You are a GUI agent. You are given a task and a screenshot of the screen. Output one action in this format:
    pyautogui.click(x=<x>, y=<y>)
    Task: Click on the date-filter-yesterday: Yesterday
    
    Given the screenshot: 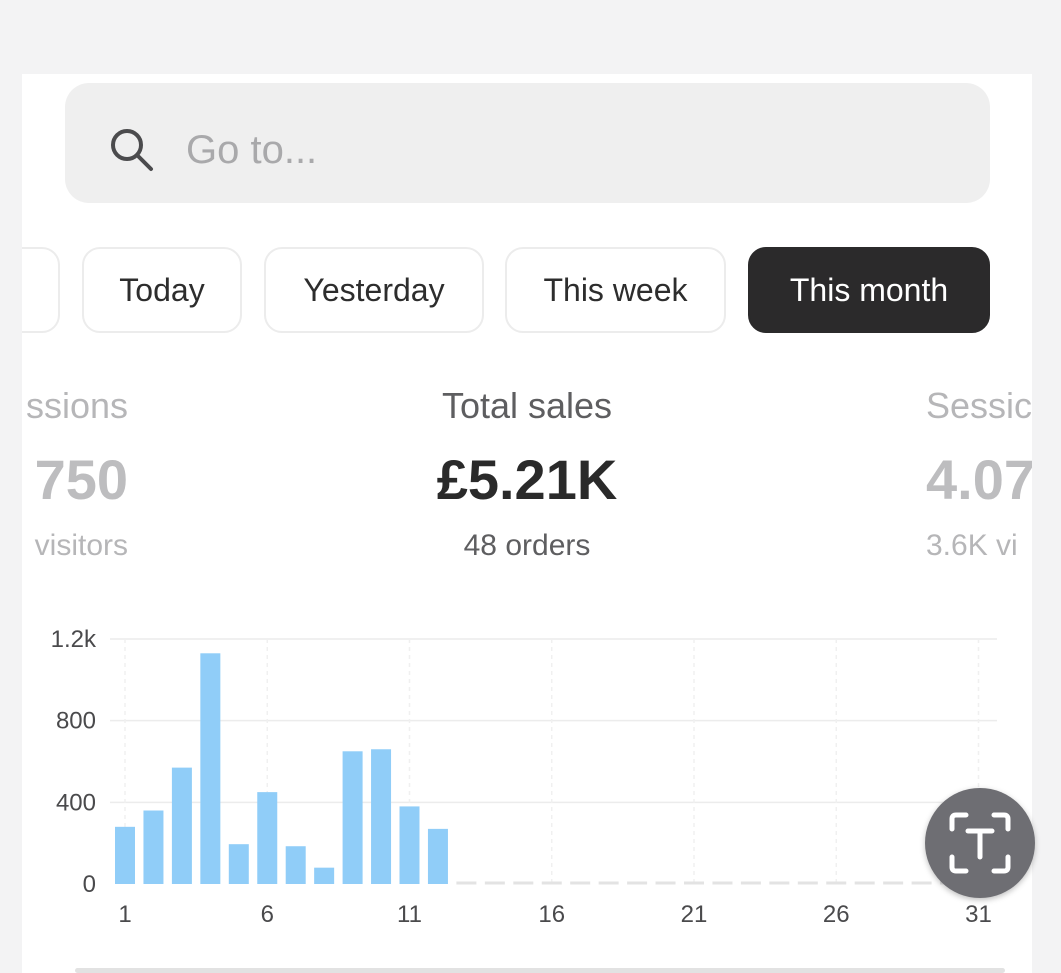 What is the action you would take?
    pyautogui.click(x=374, y=290)
    